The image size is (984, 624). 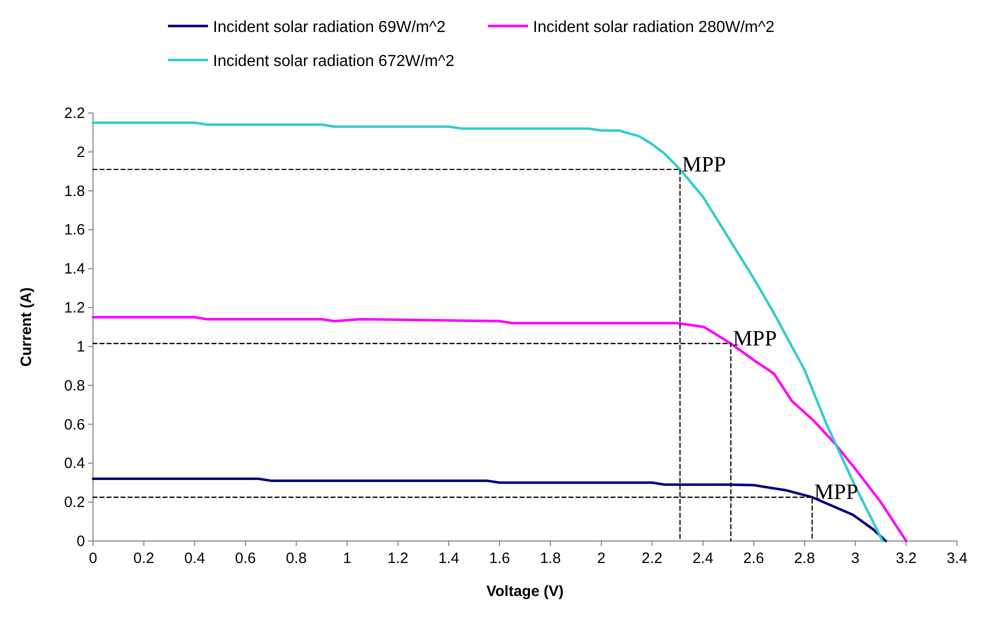 I want to click on x-tick-label: 1.6, so click(x=499, y=558).